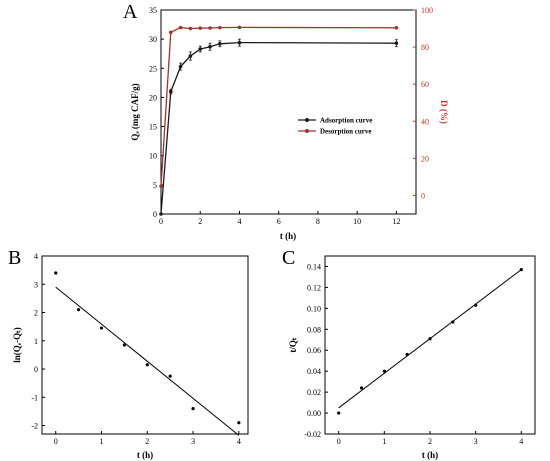  Describe the element at coordinates (17, 344) in the screenshot. I see `panel-b-y-label: ln(Qₑ-Qₜ)` at that location.